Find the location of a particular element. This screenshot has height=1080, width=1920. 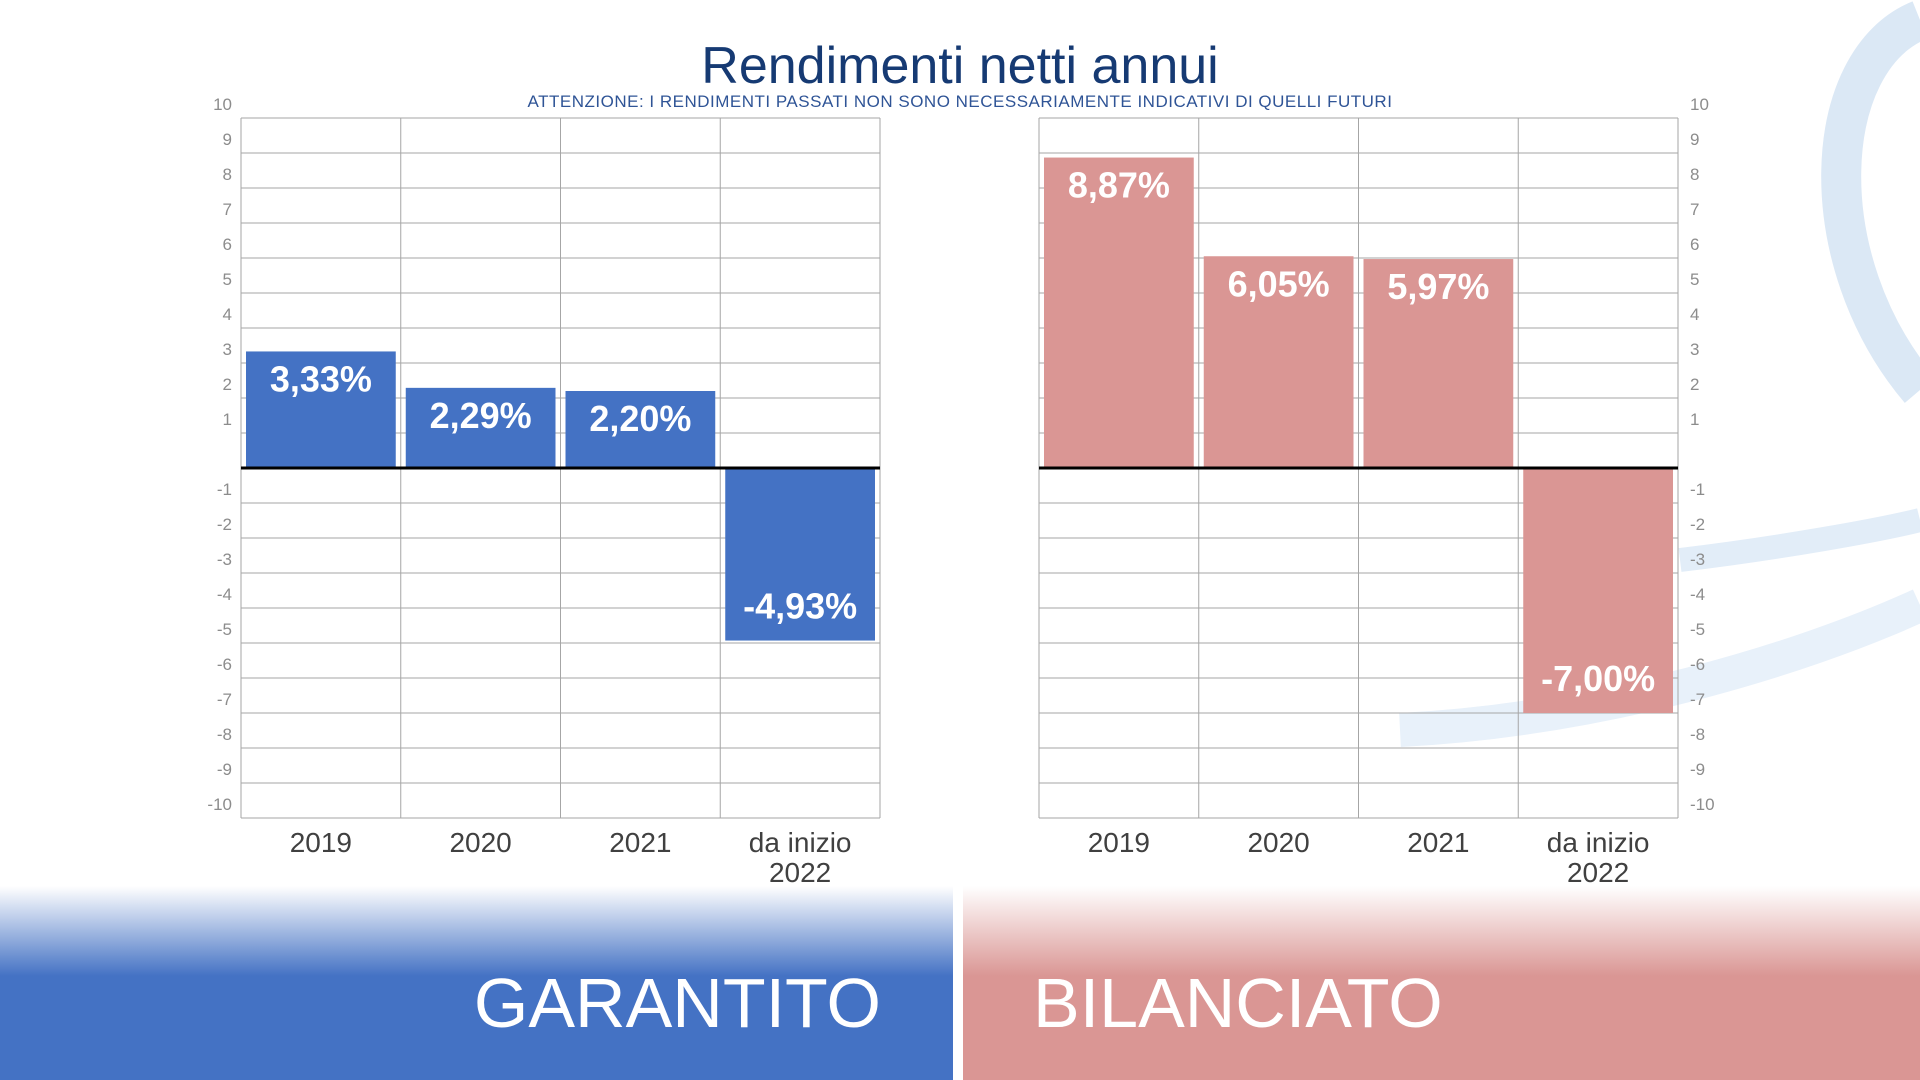

data-label: 8,87% is located at coordinates (1119, 185).